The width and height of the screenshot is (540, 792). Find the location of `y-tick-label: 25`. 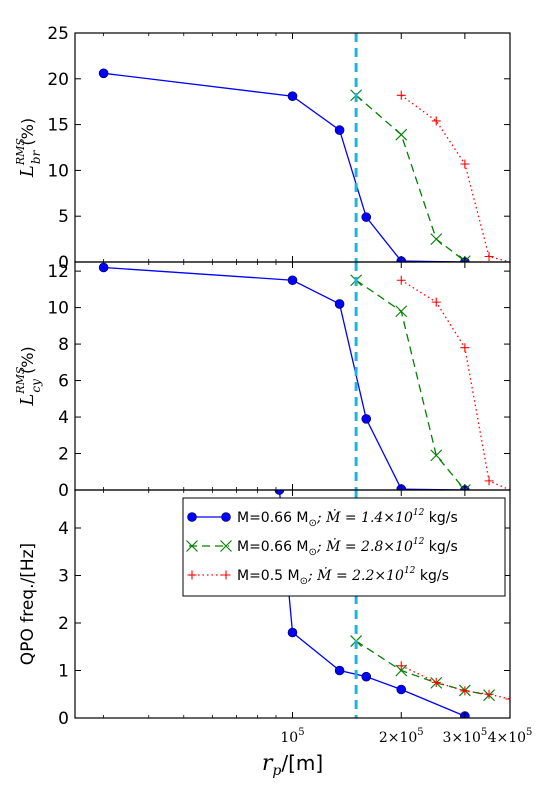

y-tick-label: 25 is located at coordinates (58, 34).